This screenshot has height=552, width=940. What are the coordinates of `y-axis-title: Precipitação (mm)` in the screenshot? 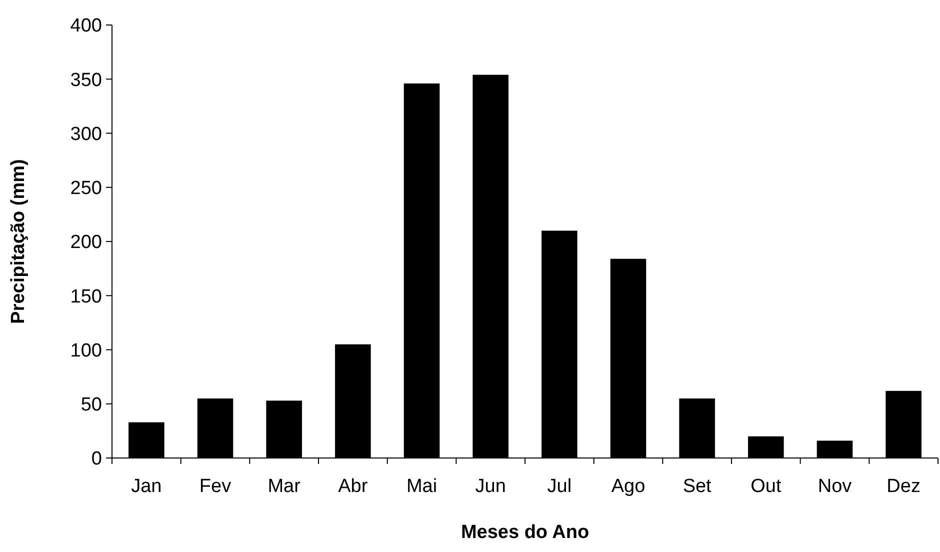 It's located at (18, 241).